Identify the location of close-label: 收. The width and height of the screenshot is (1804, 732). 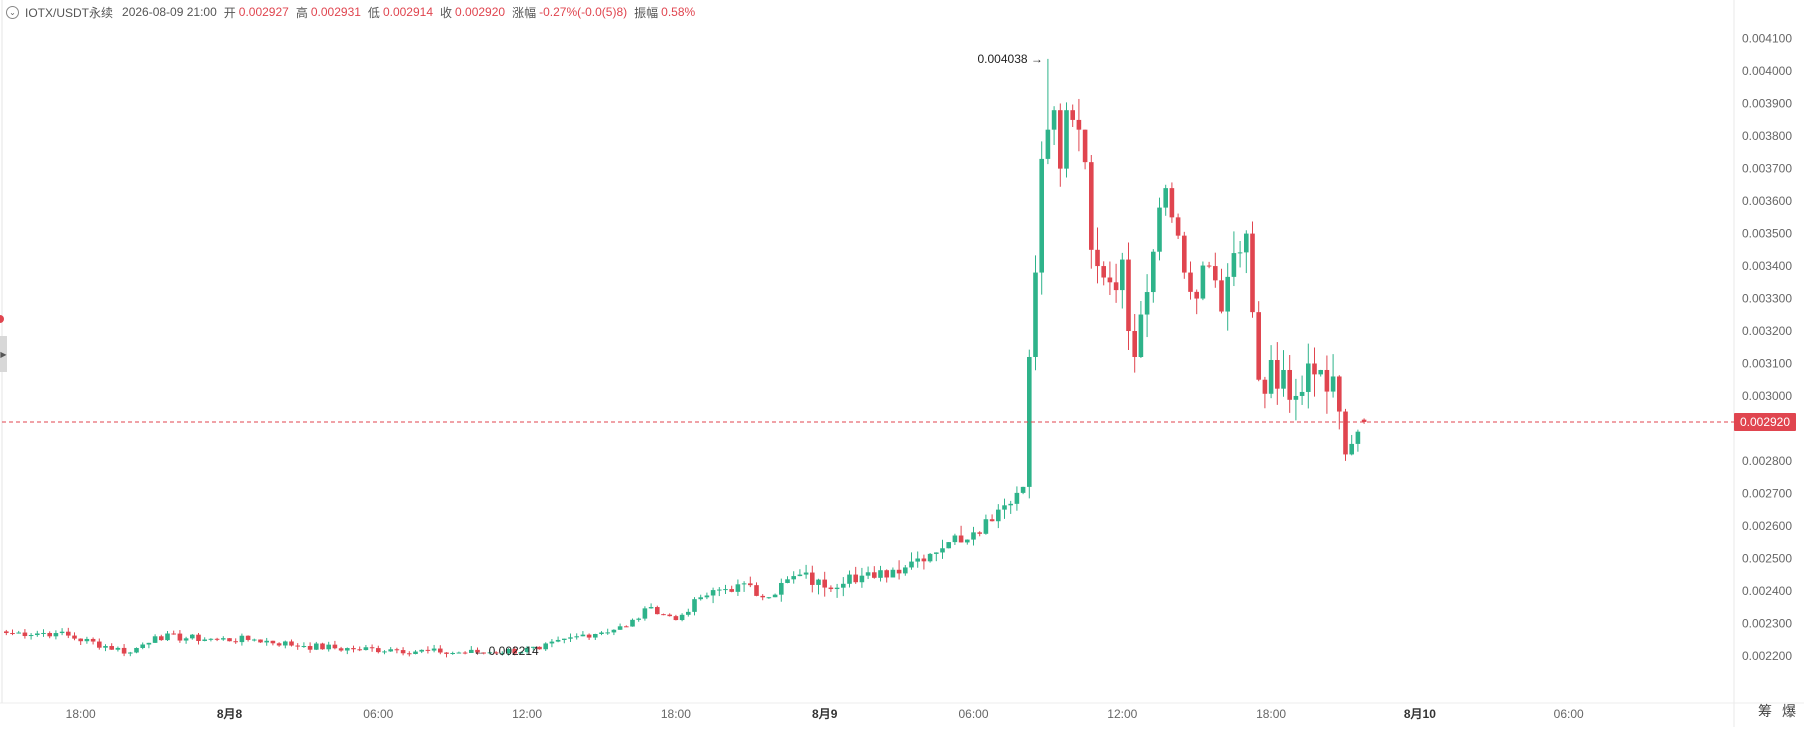
(446, 12).